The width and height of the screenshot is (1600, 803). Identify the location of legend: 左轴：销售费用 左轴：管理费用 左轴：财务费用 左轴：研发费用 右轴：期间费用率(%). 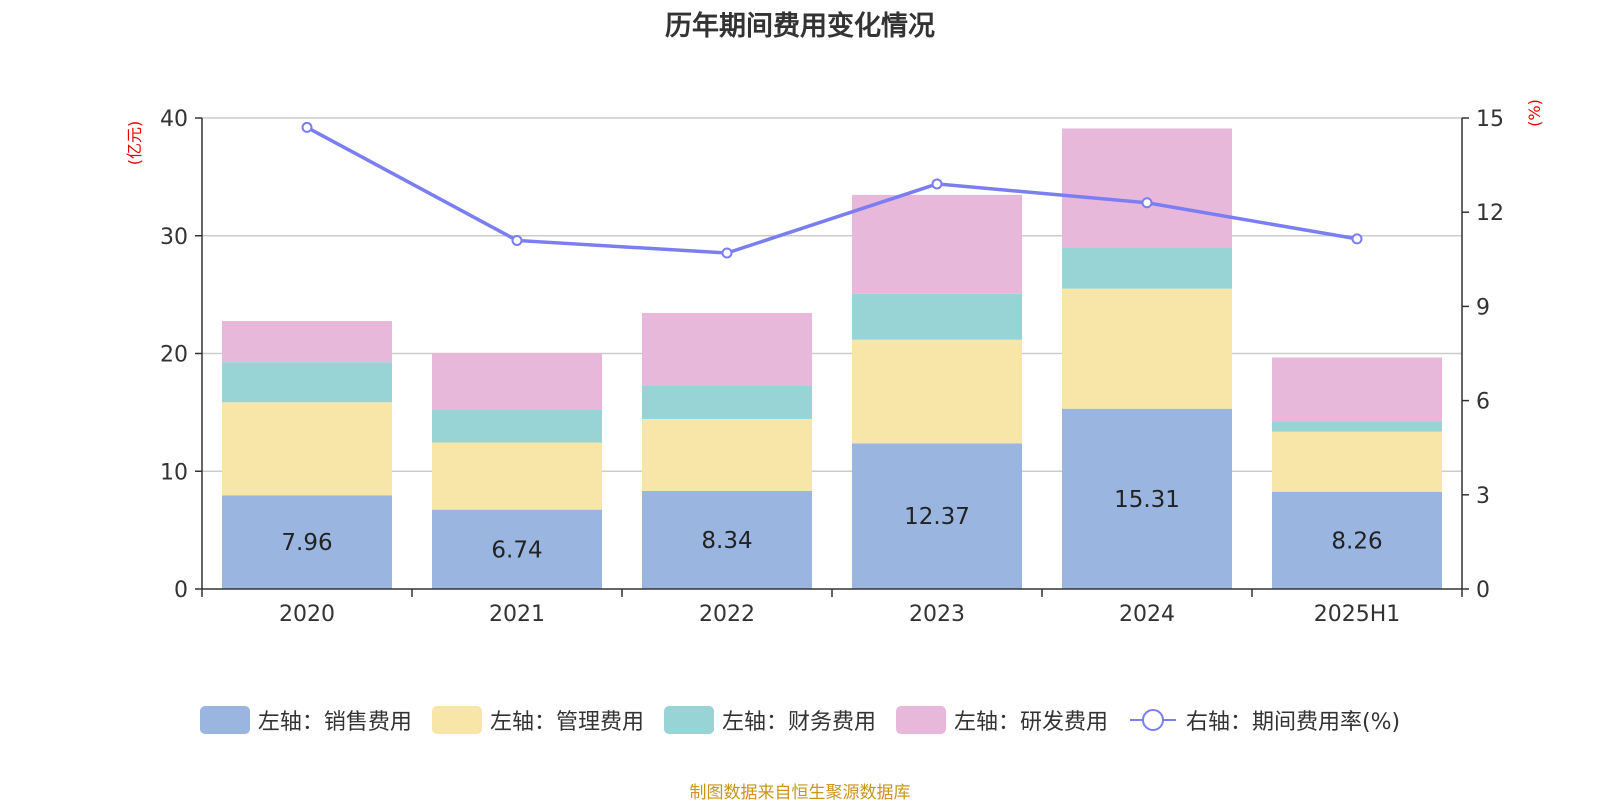
(800, 720).